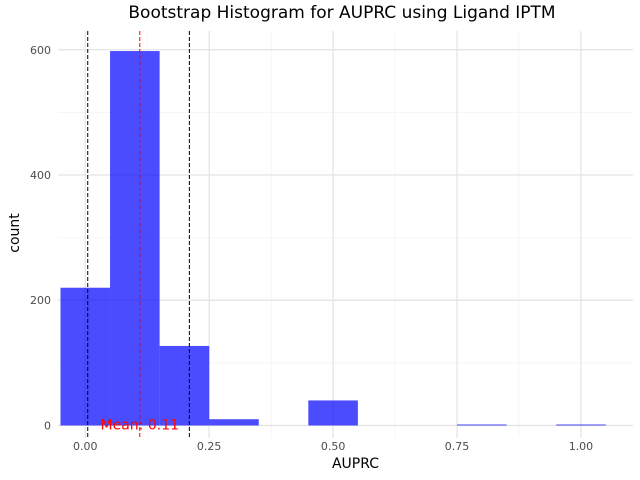 This screenshot has width=640, height=480. I want to click on y-tick-label: 0, so click(47, 425).